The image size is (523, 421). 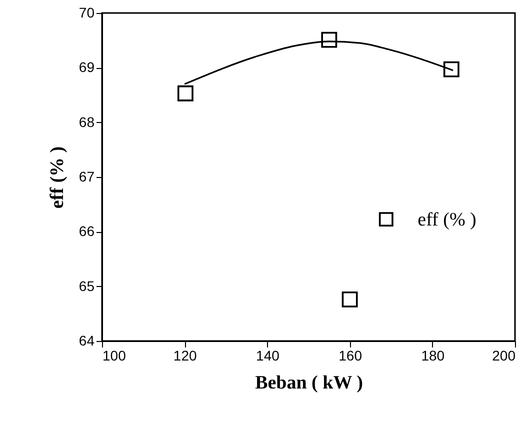 What do you see at coordinates (447, 219) in the screenshot?
I see `legend-label: eff (% )` at bounding box center [447, 219].